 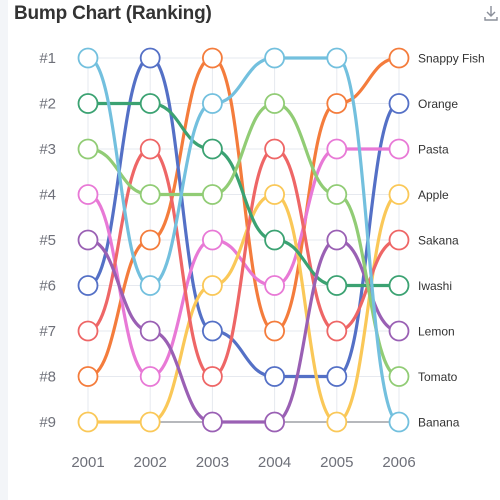 What do you see at coordinates (435, 286) in the screenshot?
I see `series-label: Iwashi` at bounding box center [435, 286].